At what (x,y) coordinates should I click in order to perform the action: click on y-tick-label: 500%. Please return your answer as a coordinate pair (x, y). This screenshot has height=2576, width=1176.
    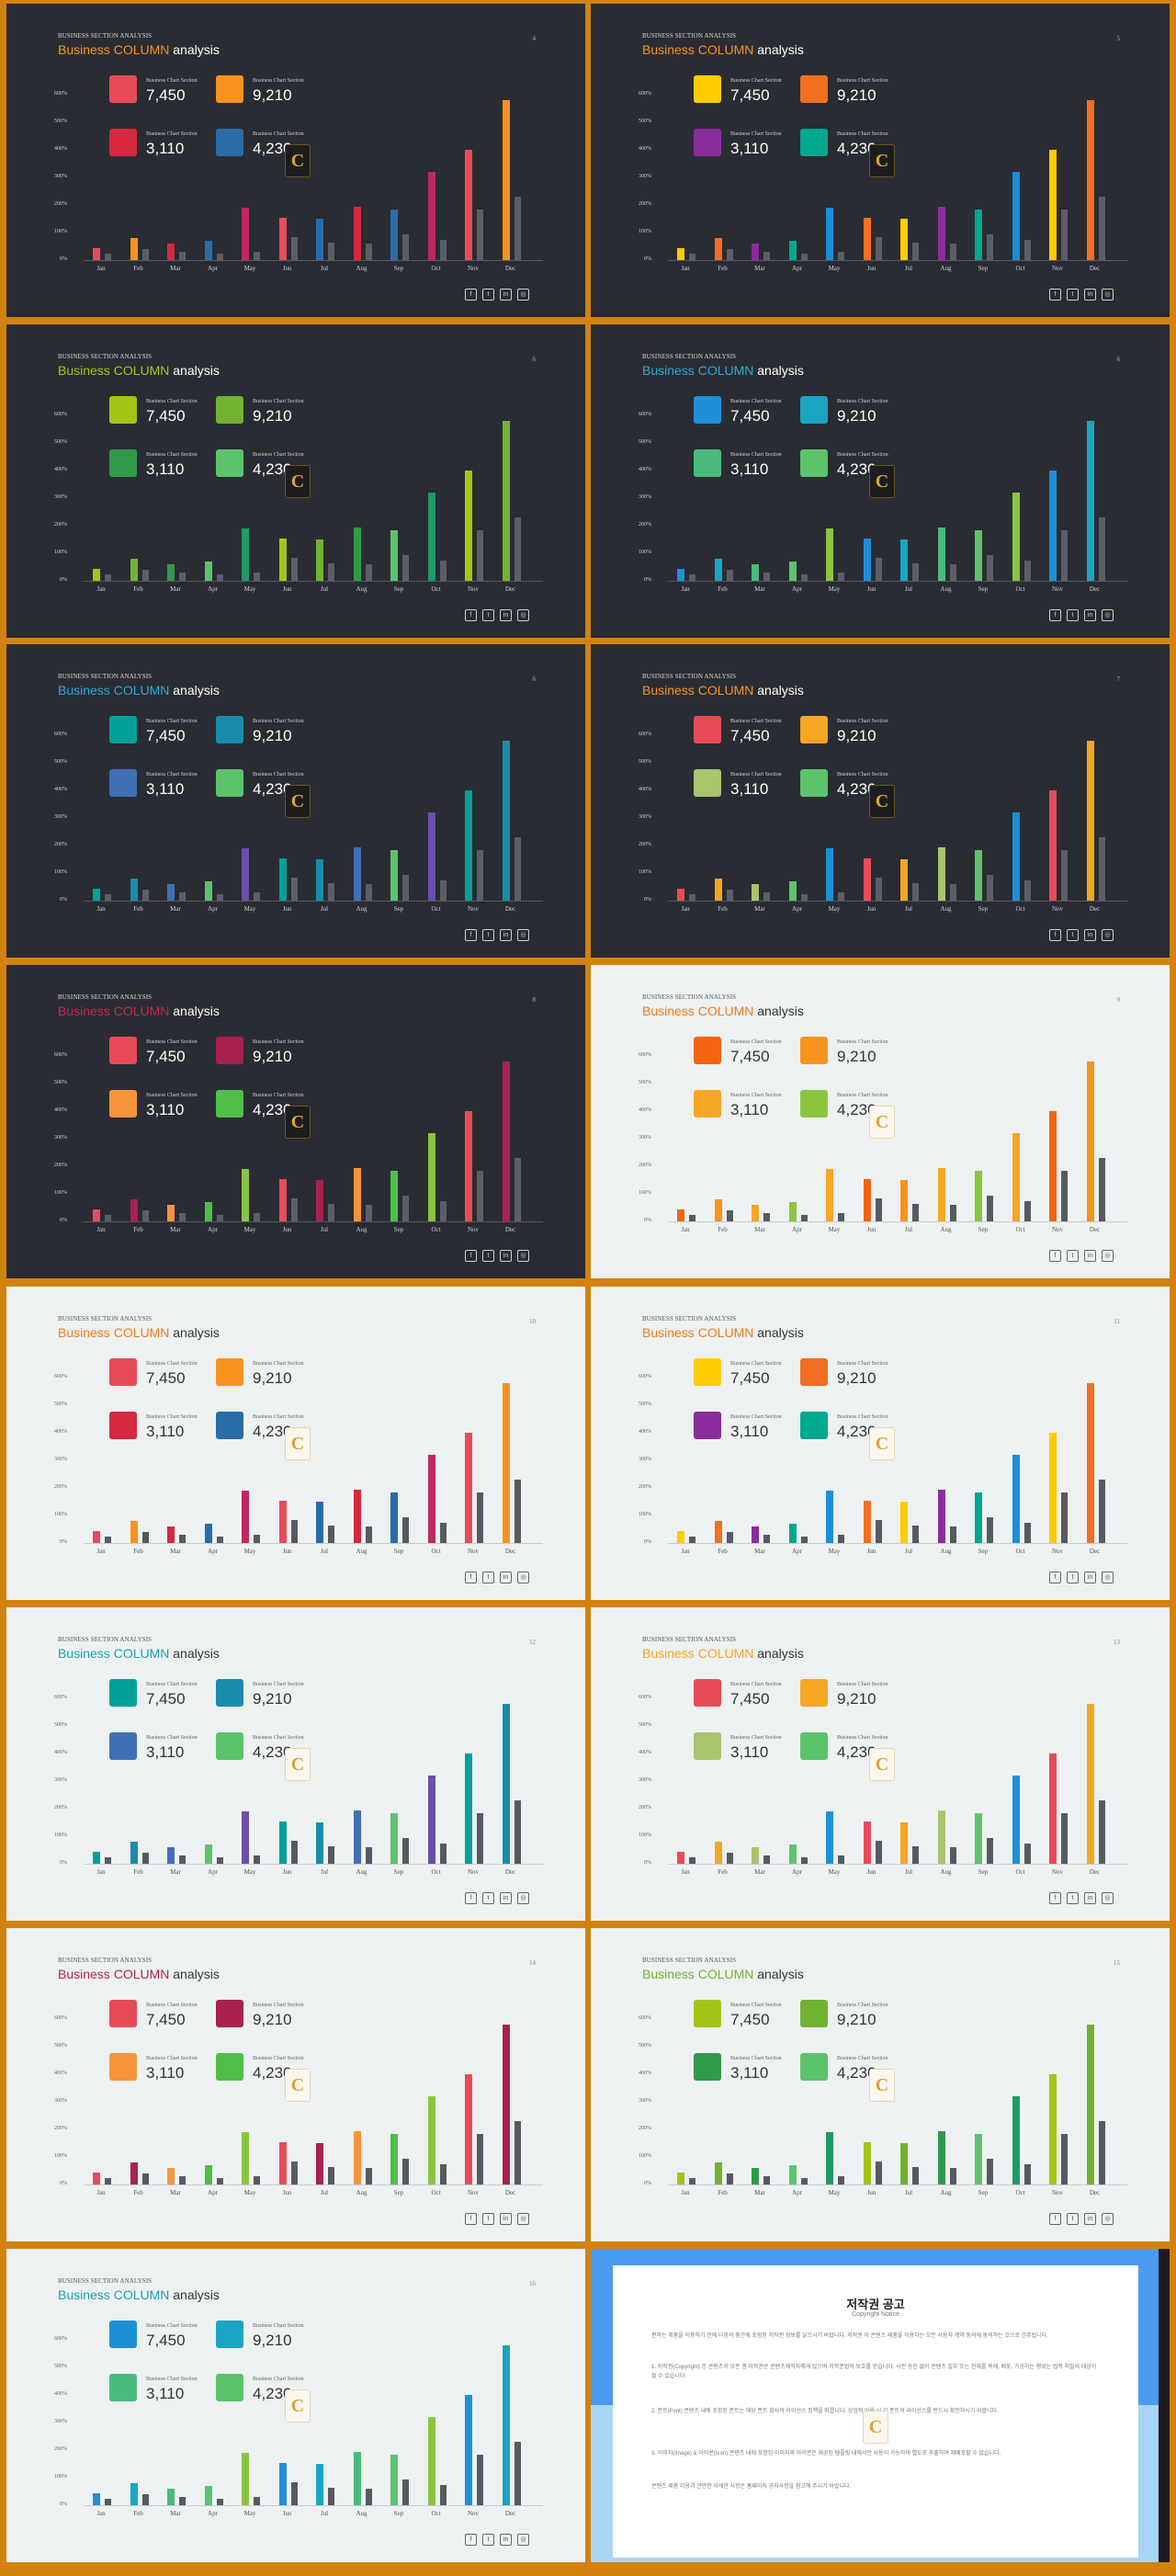
    Looking at the image, I should click on (645, 442).